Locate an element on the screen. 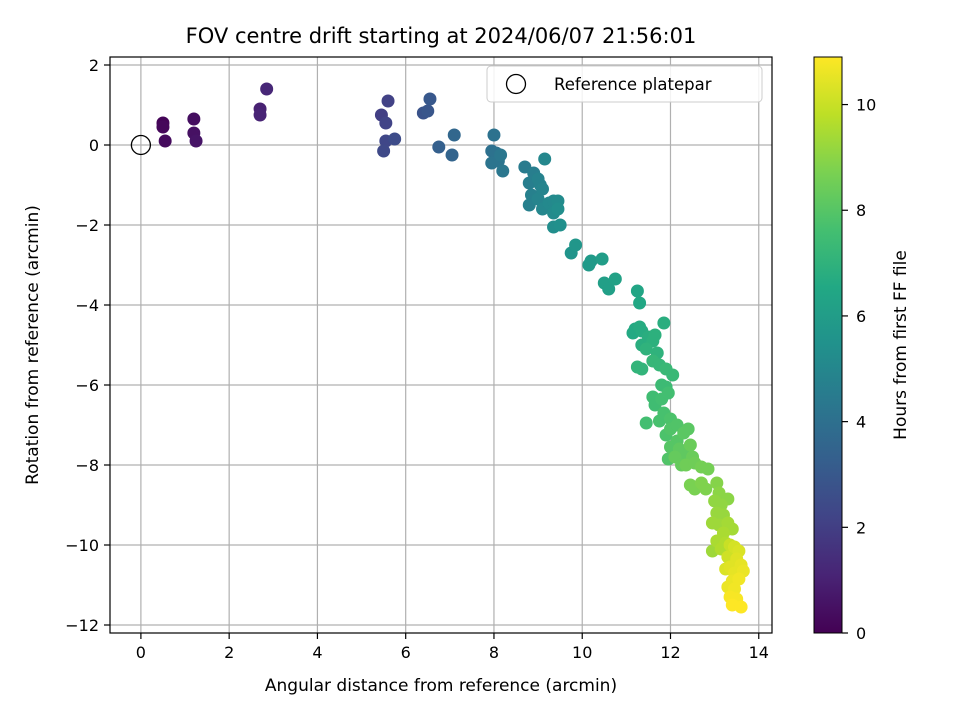 Image resolution: width=960 pixels, height=720 pixels. reference-marker is located at coordinates (141, 145).